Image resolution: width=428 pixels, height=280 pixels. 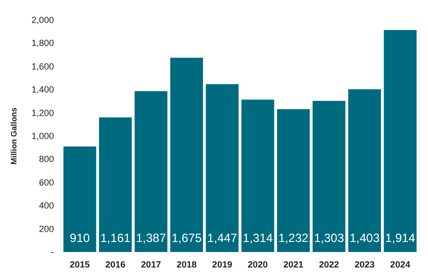 I want to click on y-tick-label: 1,200, so click(x=42, y=113).